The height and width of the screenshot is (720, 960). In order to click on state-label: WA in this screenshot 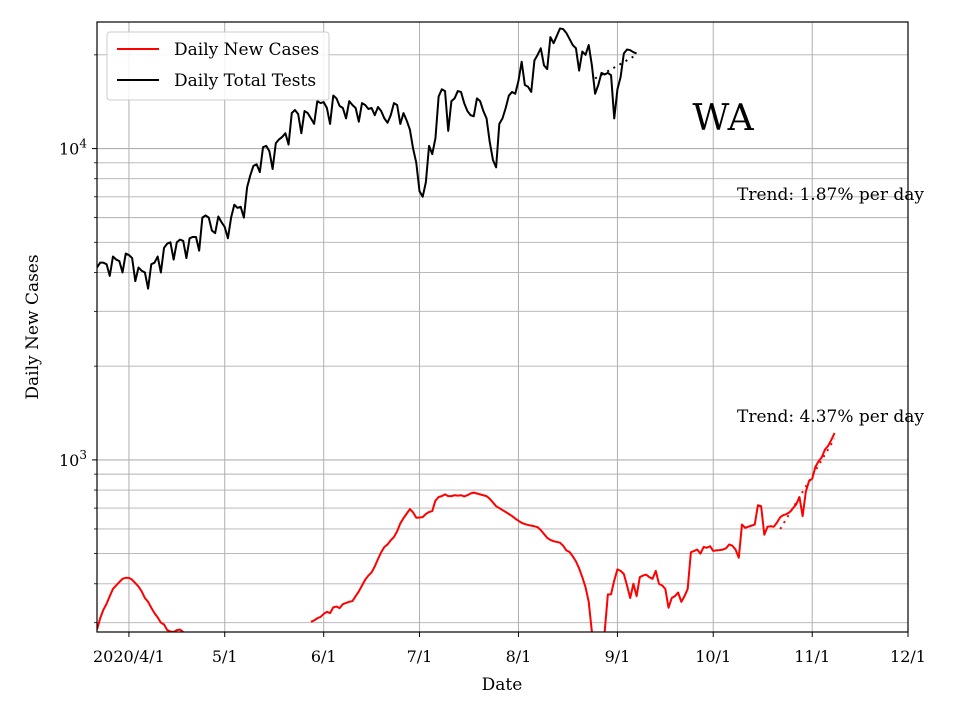, I will do `click(723, 118)`.